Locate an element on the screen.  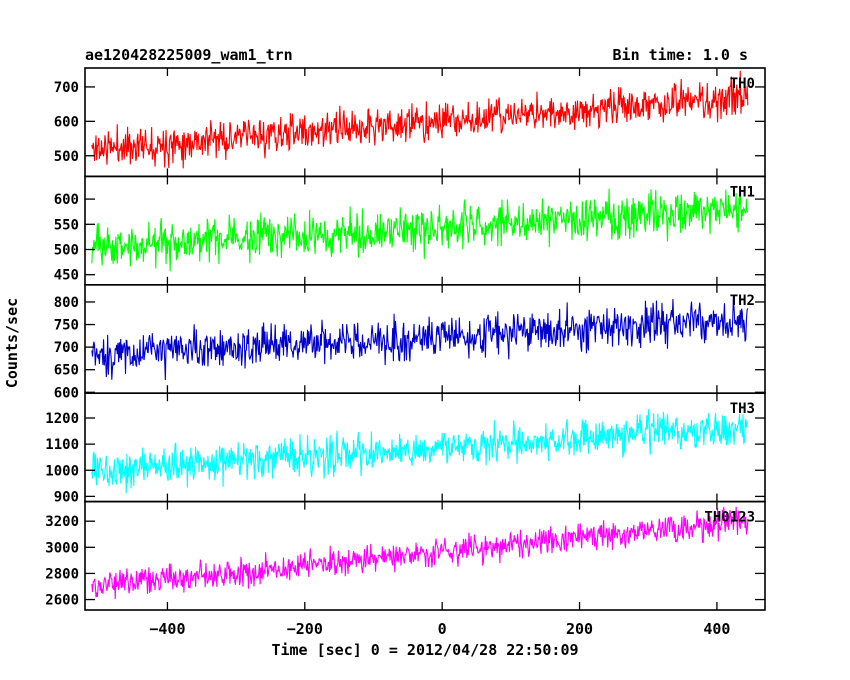
y-tick-label: 1100 is located at coordinates (62, 445).